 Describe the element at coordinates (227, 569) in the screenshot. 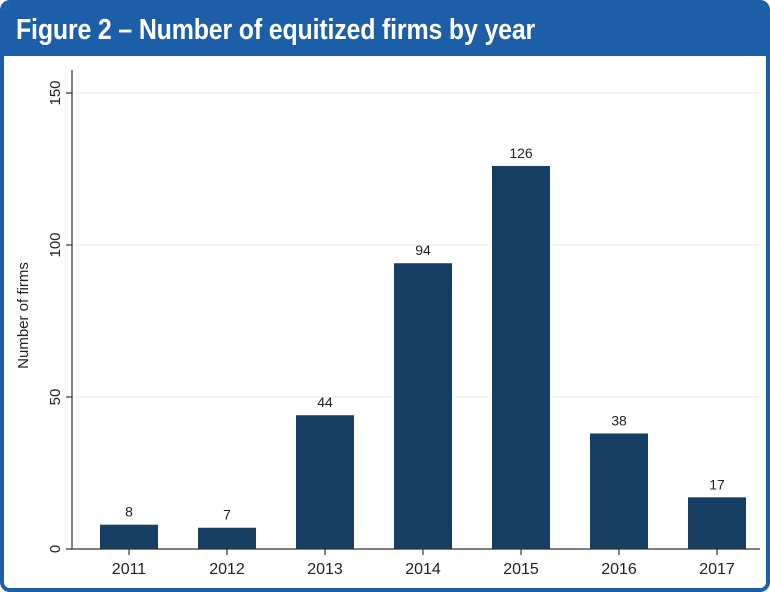

I see `x-tick-label-2012: 2012` at that location.